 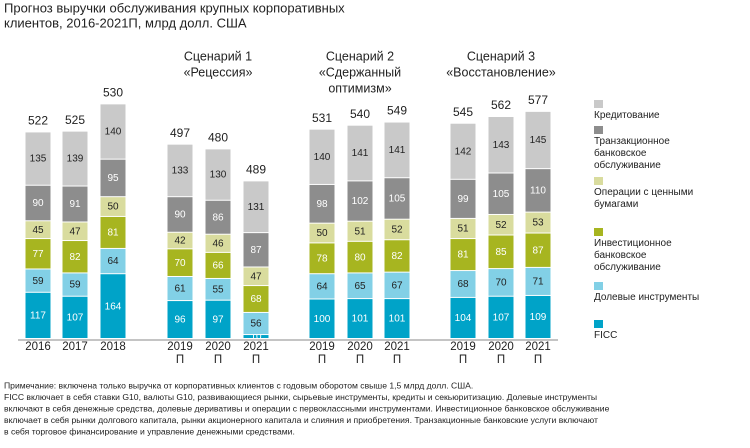 What do you see at coordinates (647, 297) in the screenshot?
I see `legend-label: Долевые инструменты` at bounding box center [647, 297].